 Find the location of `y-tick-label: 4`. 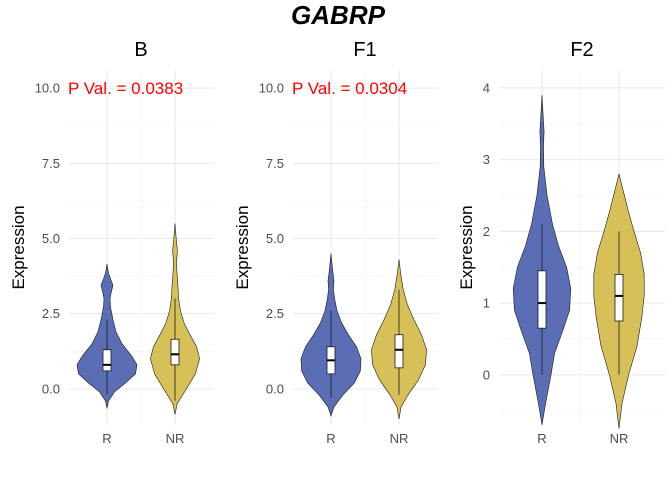

y-tick-label: 4 is located at coordinates (486, 87).